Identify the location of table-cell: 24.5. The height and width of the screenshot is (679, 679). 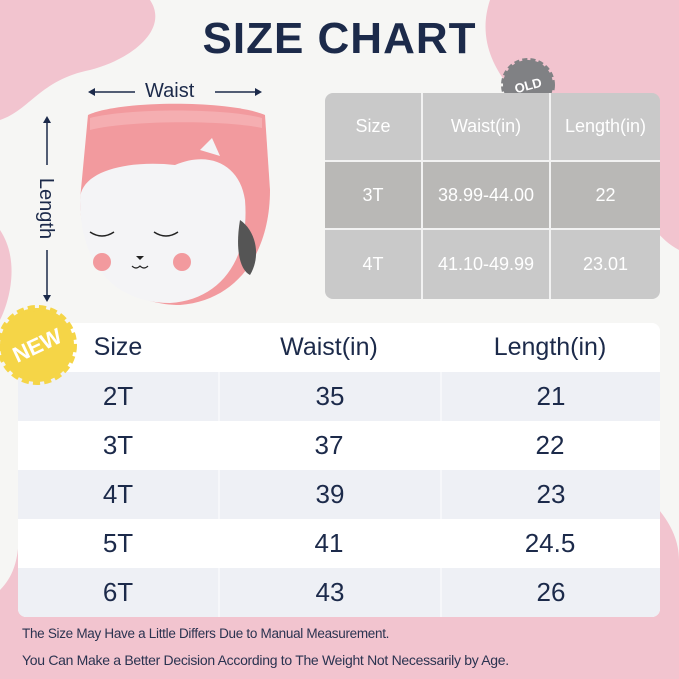
(550, 543).